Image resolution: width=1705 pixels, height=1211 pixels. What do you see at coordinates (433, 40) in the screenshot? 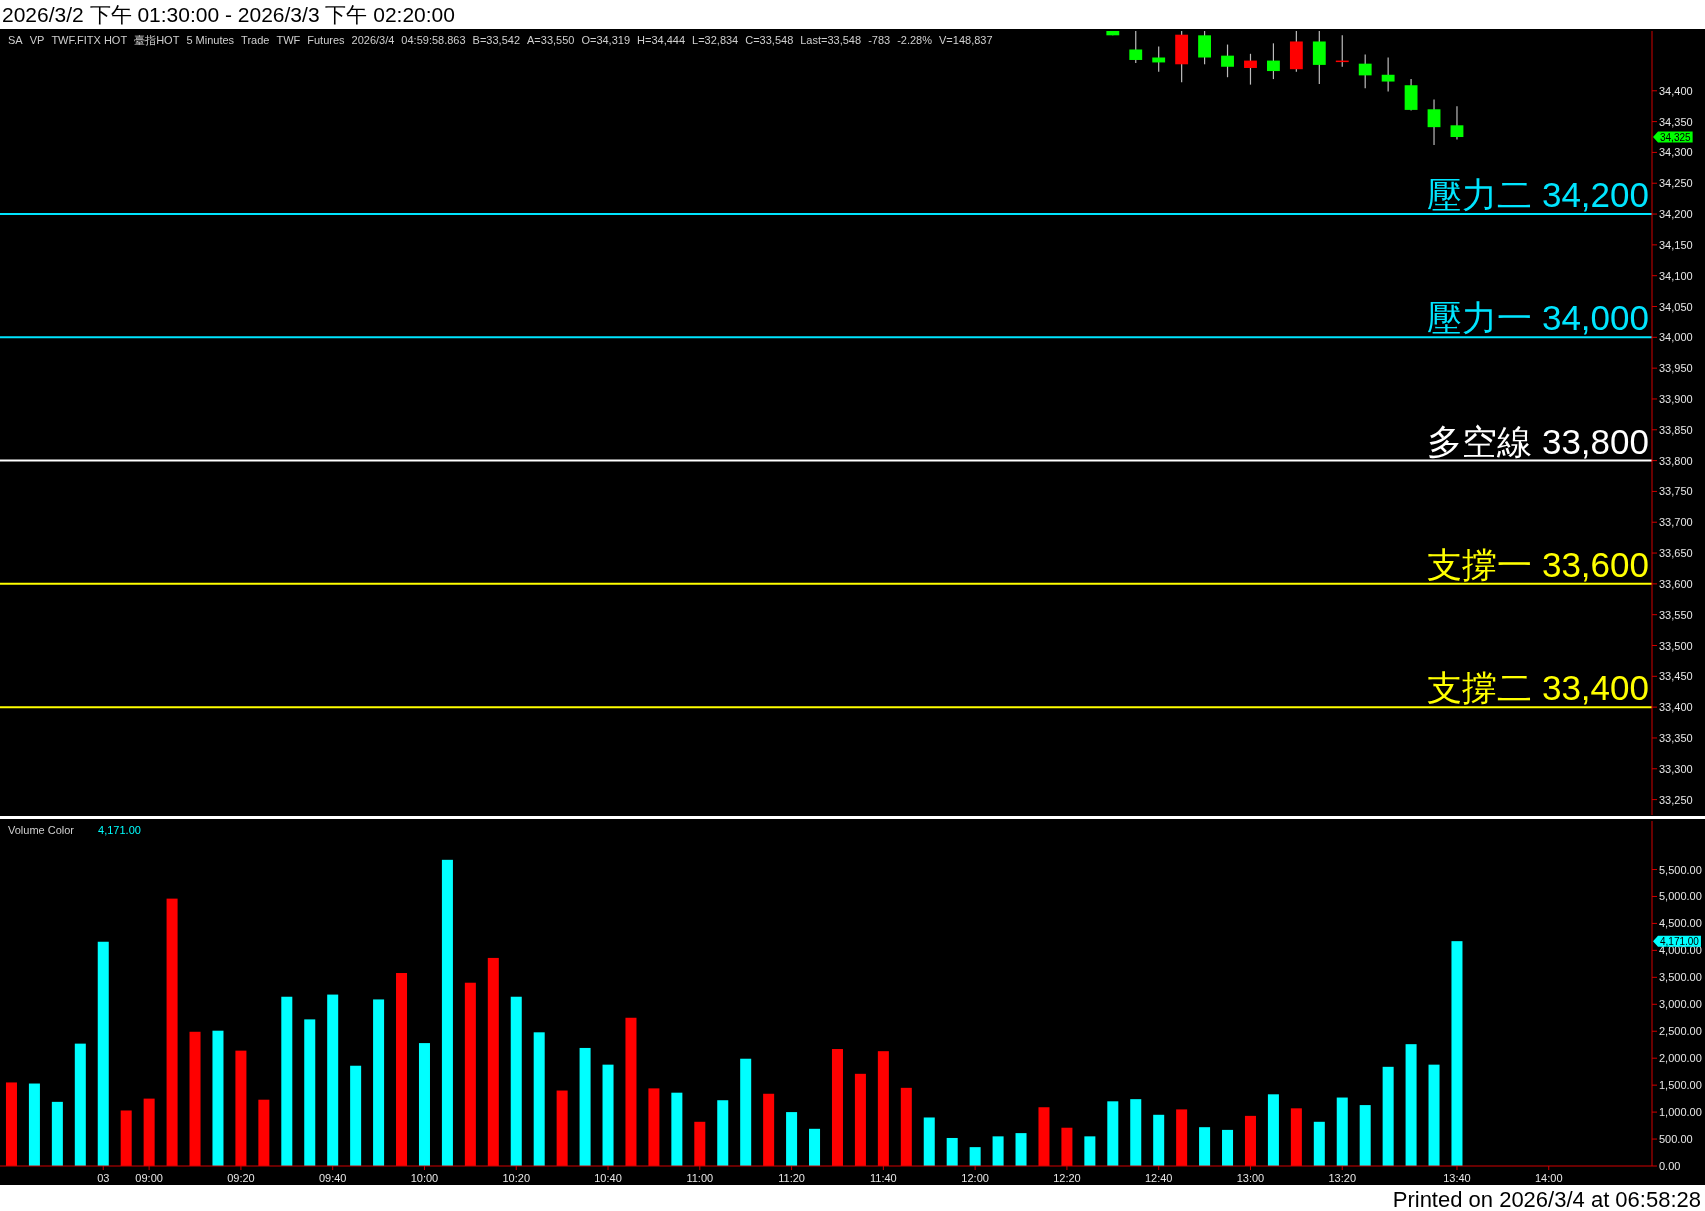
I see `annotation: 04:59:58.863` at bounding box center [433, 40].